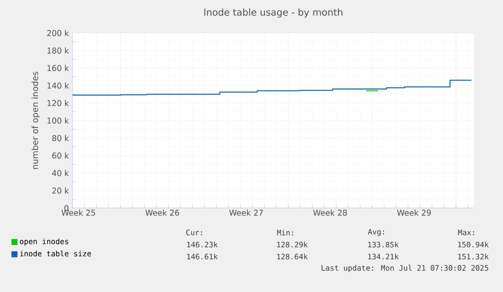  Describe the element at coordinates (36, 120) in the screenshot. I see `y-axis-title: number of open inodes` at that location.